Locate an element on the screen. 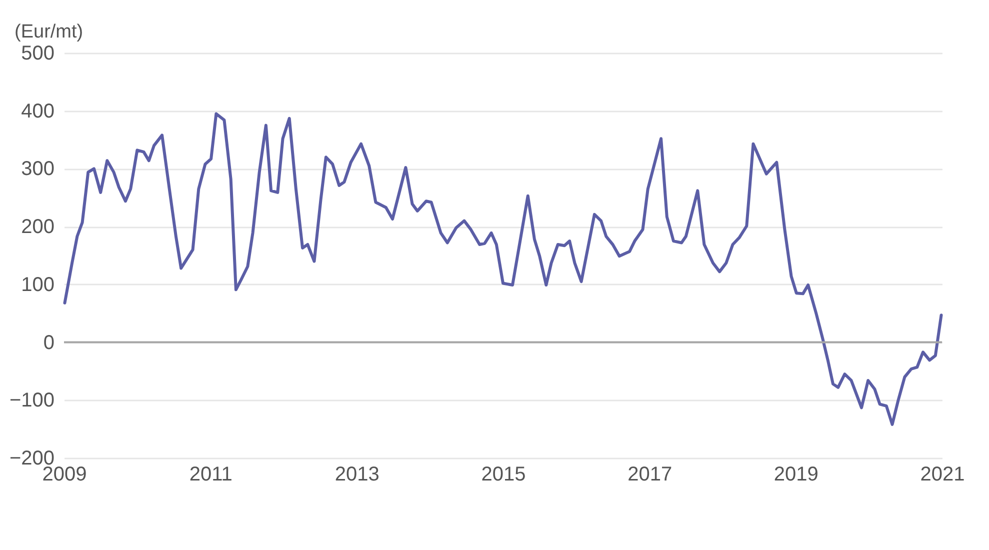  x-tick-label: 2017 is located at coordinates (650, 475).